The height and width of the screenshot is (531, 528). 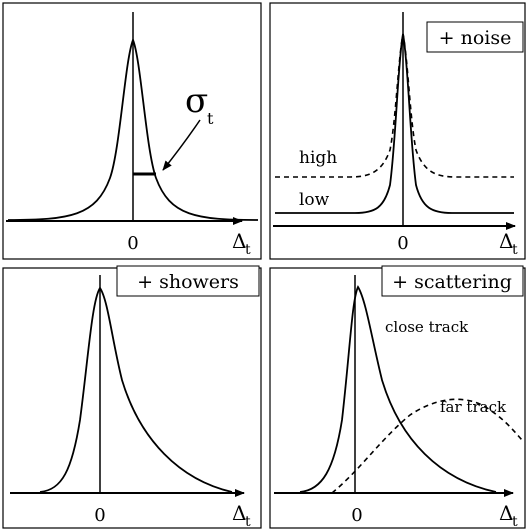 What do you see at coordinates (473, 407) in the screenshot?
I see `far-track-label: far track` at bounding box center [473, 407].